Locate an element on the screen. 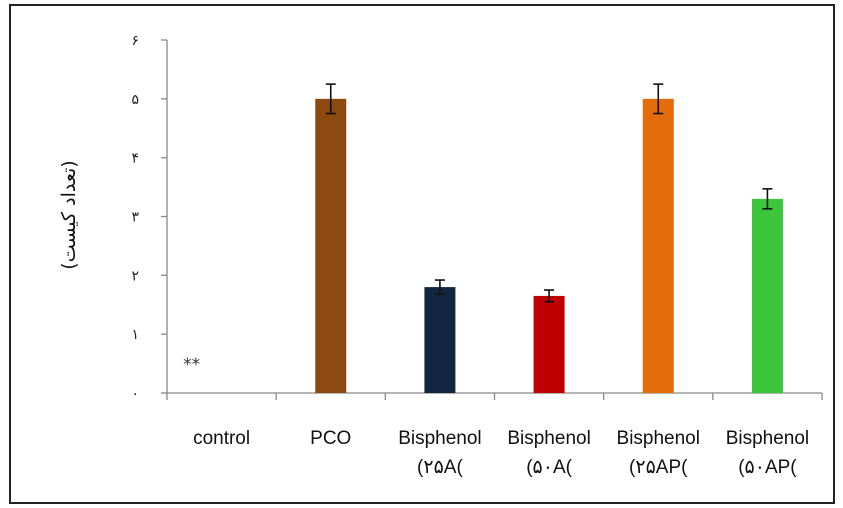 The height and width of the screenshot is (508, 843). x-category-label: control is located at coordinates (221, 438).